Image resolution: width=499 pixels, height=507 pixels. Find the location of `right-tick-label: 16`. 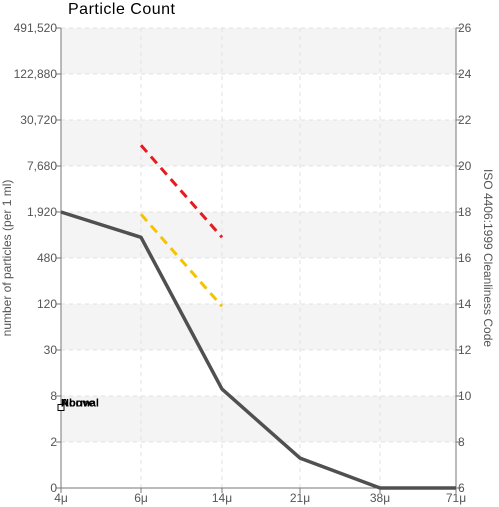

right-tick-label: 16 is located at coordinates (465, 258).